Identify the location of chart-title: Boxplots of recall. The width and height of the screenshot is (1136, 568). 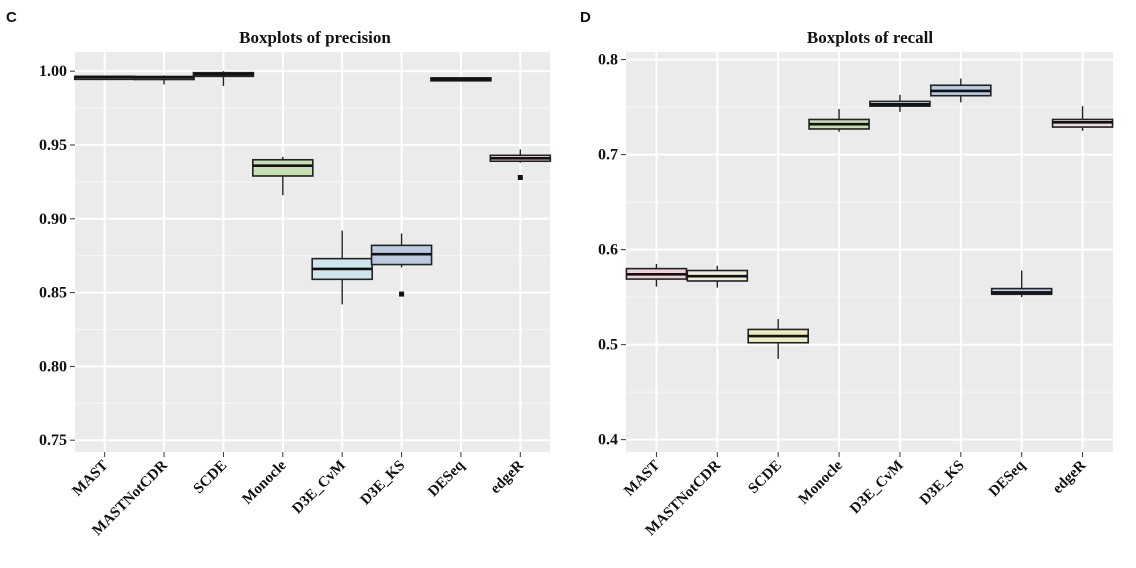
(870, 37).